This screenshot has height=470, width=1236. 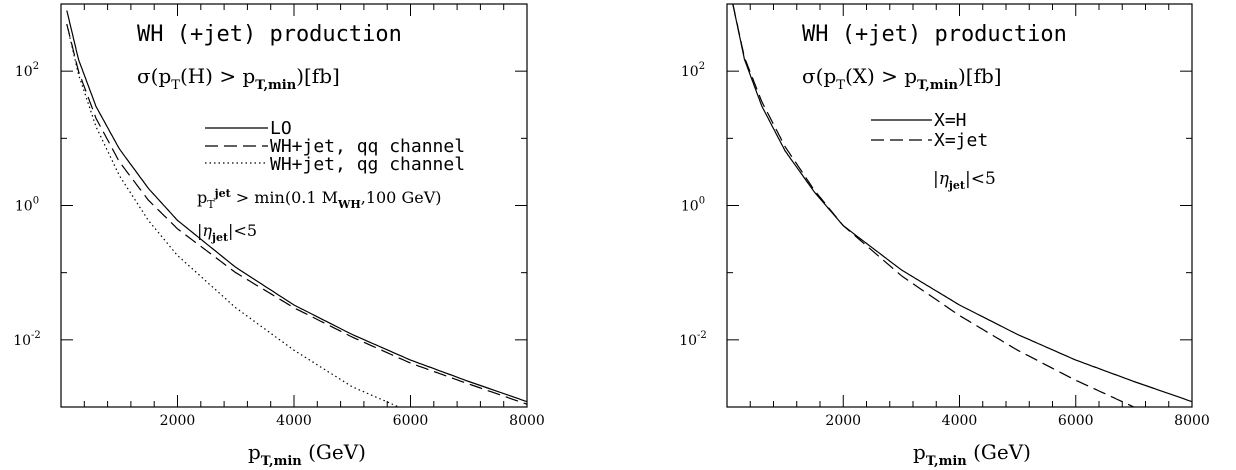 What do you see at coordinates (929, 130) in the screenshot?
I see `right-legend: X=H X=jet` at bounding box center [929, 130].